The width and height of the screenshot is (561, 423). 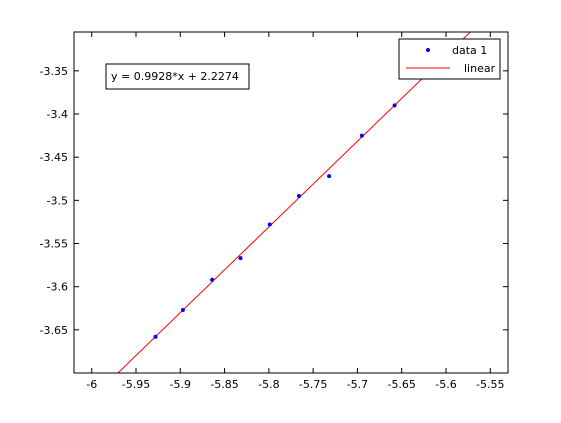 I want to click on legend: data 1 linear, so click(x=449, y=59).